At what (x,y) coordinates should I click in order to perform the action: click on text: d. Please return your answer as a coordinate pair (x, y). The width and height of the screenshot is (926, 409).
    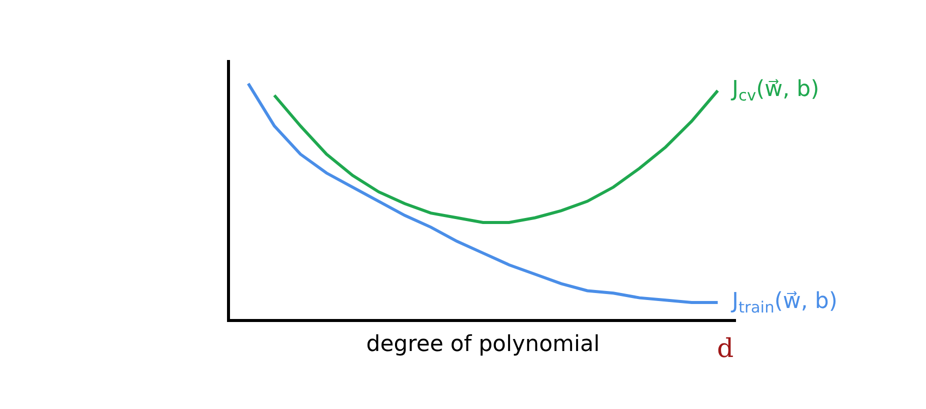
    Looking at the image, I should click on (725, 349).